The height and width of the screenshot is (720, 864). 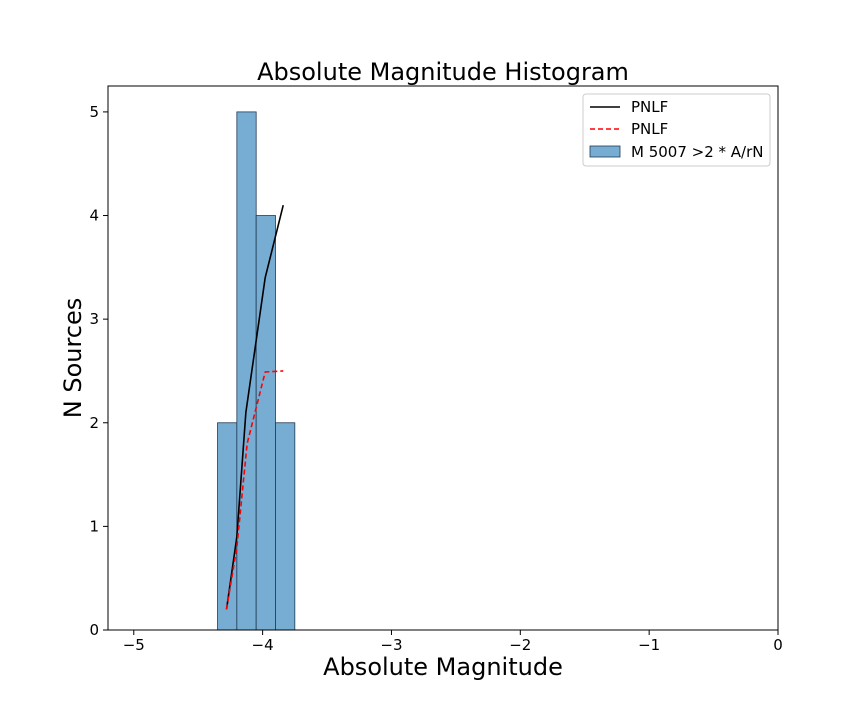 I want to click on y-tick-label: 3, so click(x=94, y=319).